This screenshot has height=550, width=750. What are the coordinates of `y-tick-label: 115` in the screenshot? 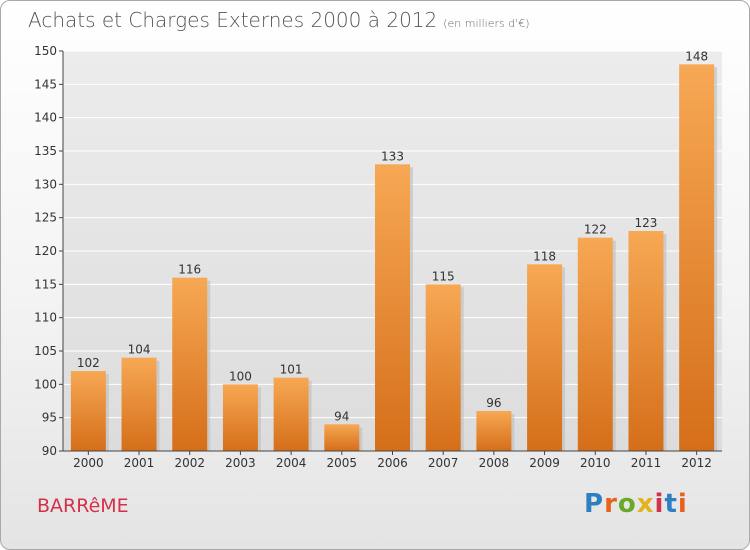 It's located at (45, 284).